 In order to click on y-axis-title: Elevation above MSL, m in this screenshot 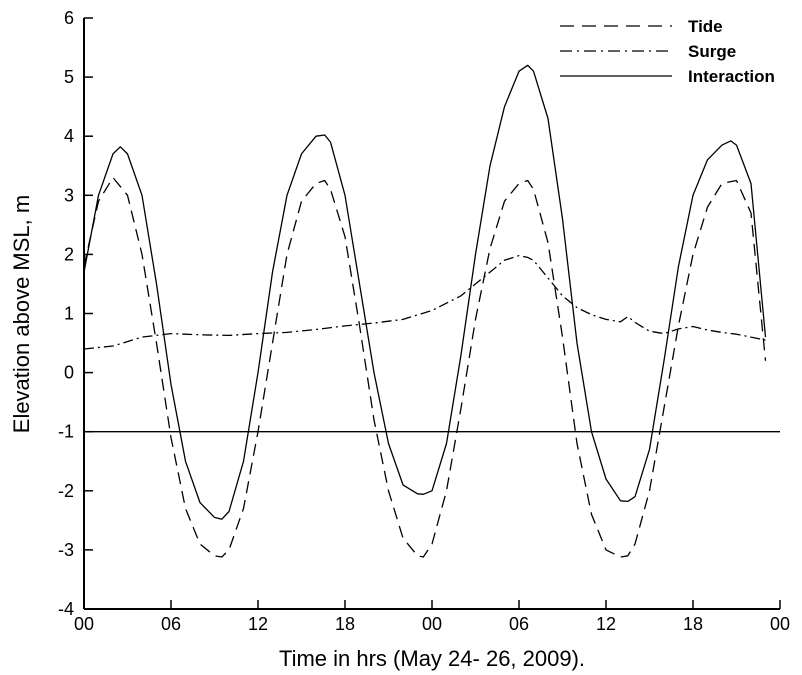, I will do `click(21, 314)`.